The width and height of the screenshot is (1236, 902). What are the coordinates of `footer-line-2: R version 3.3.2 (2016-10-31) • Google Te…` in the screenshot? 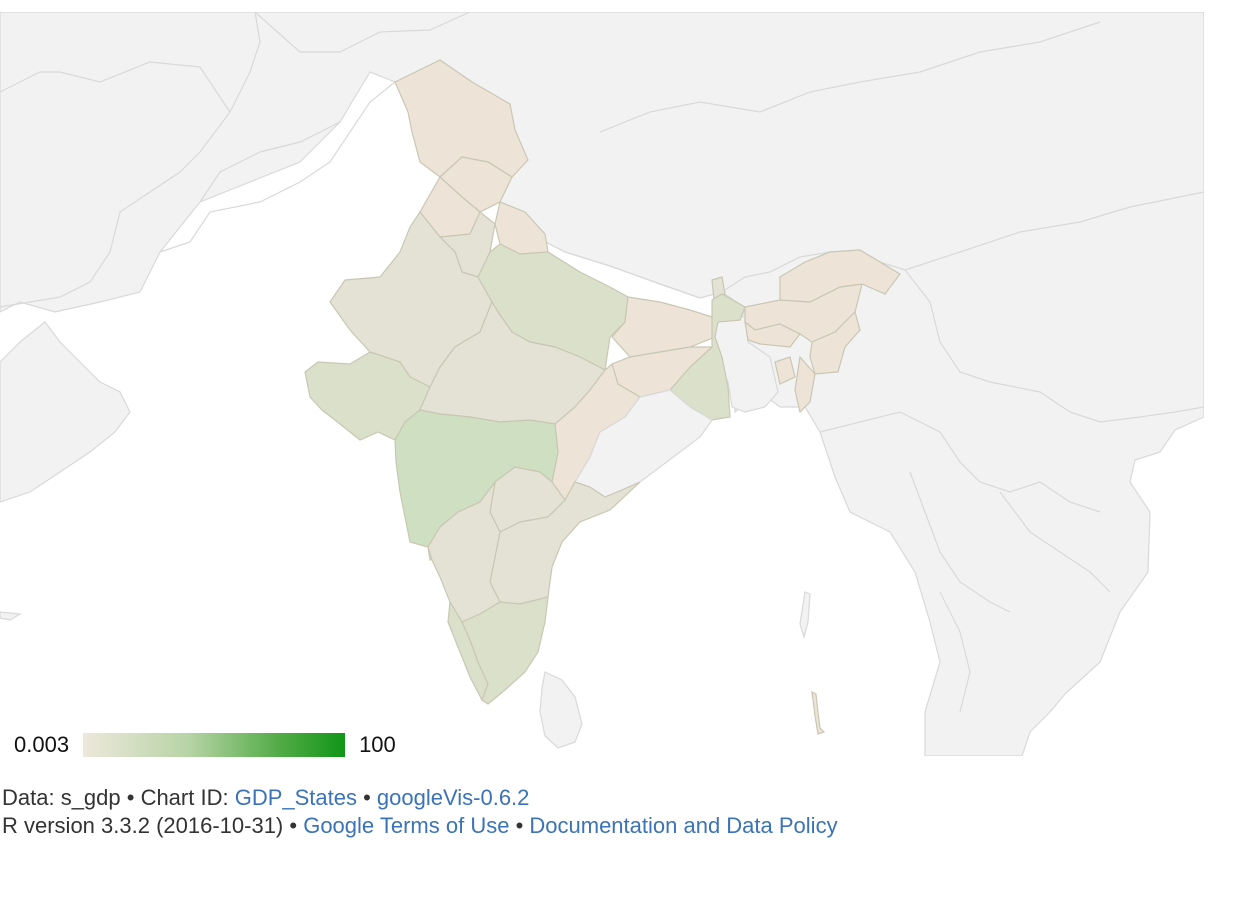 It's located at (420, 826).